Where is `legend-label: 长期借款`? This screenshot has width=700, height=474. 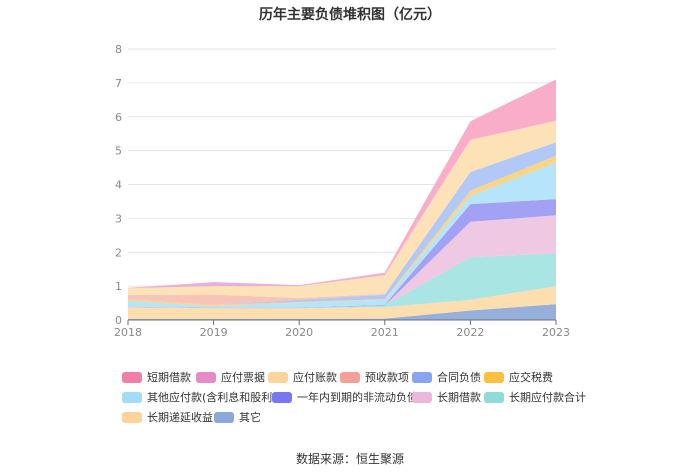 legend-label: 长期借款 is located at coordinates (459, 397).